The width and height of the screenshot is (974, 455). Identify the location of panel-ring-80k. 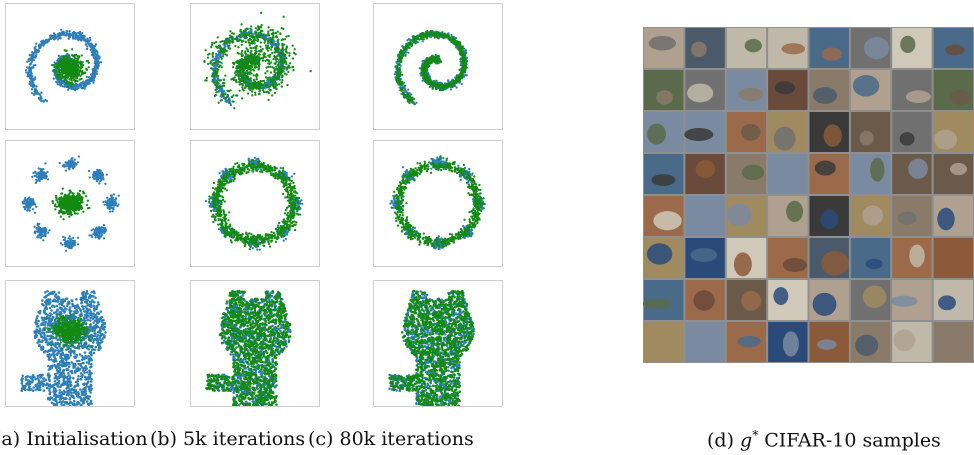
(438, 203).